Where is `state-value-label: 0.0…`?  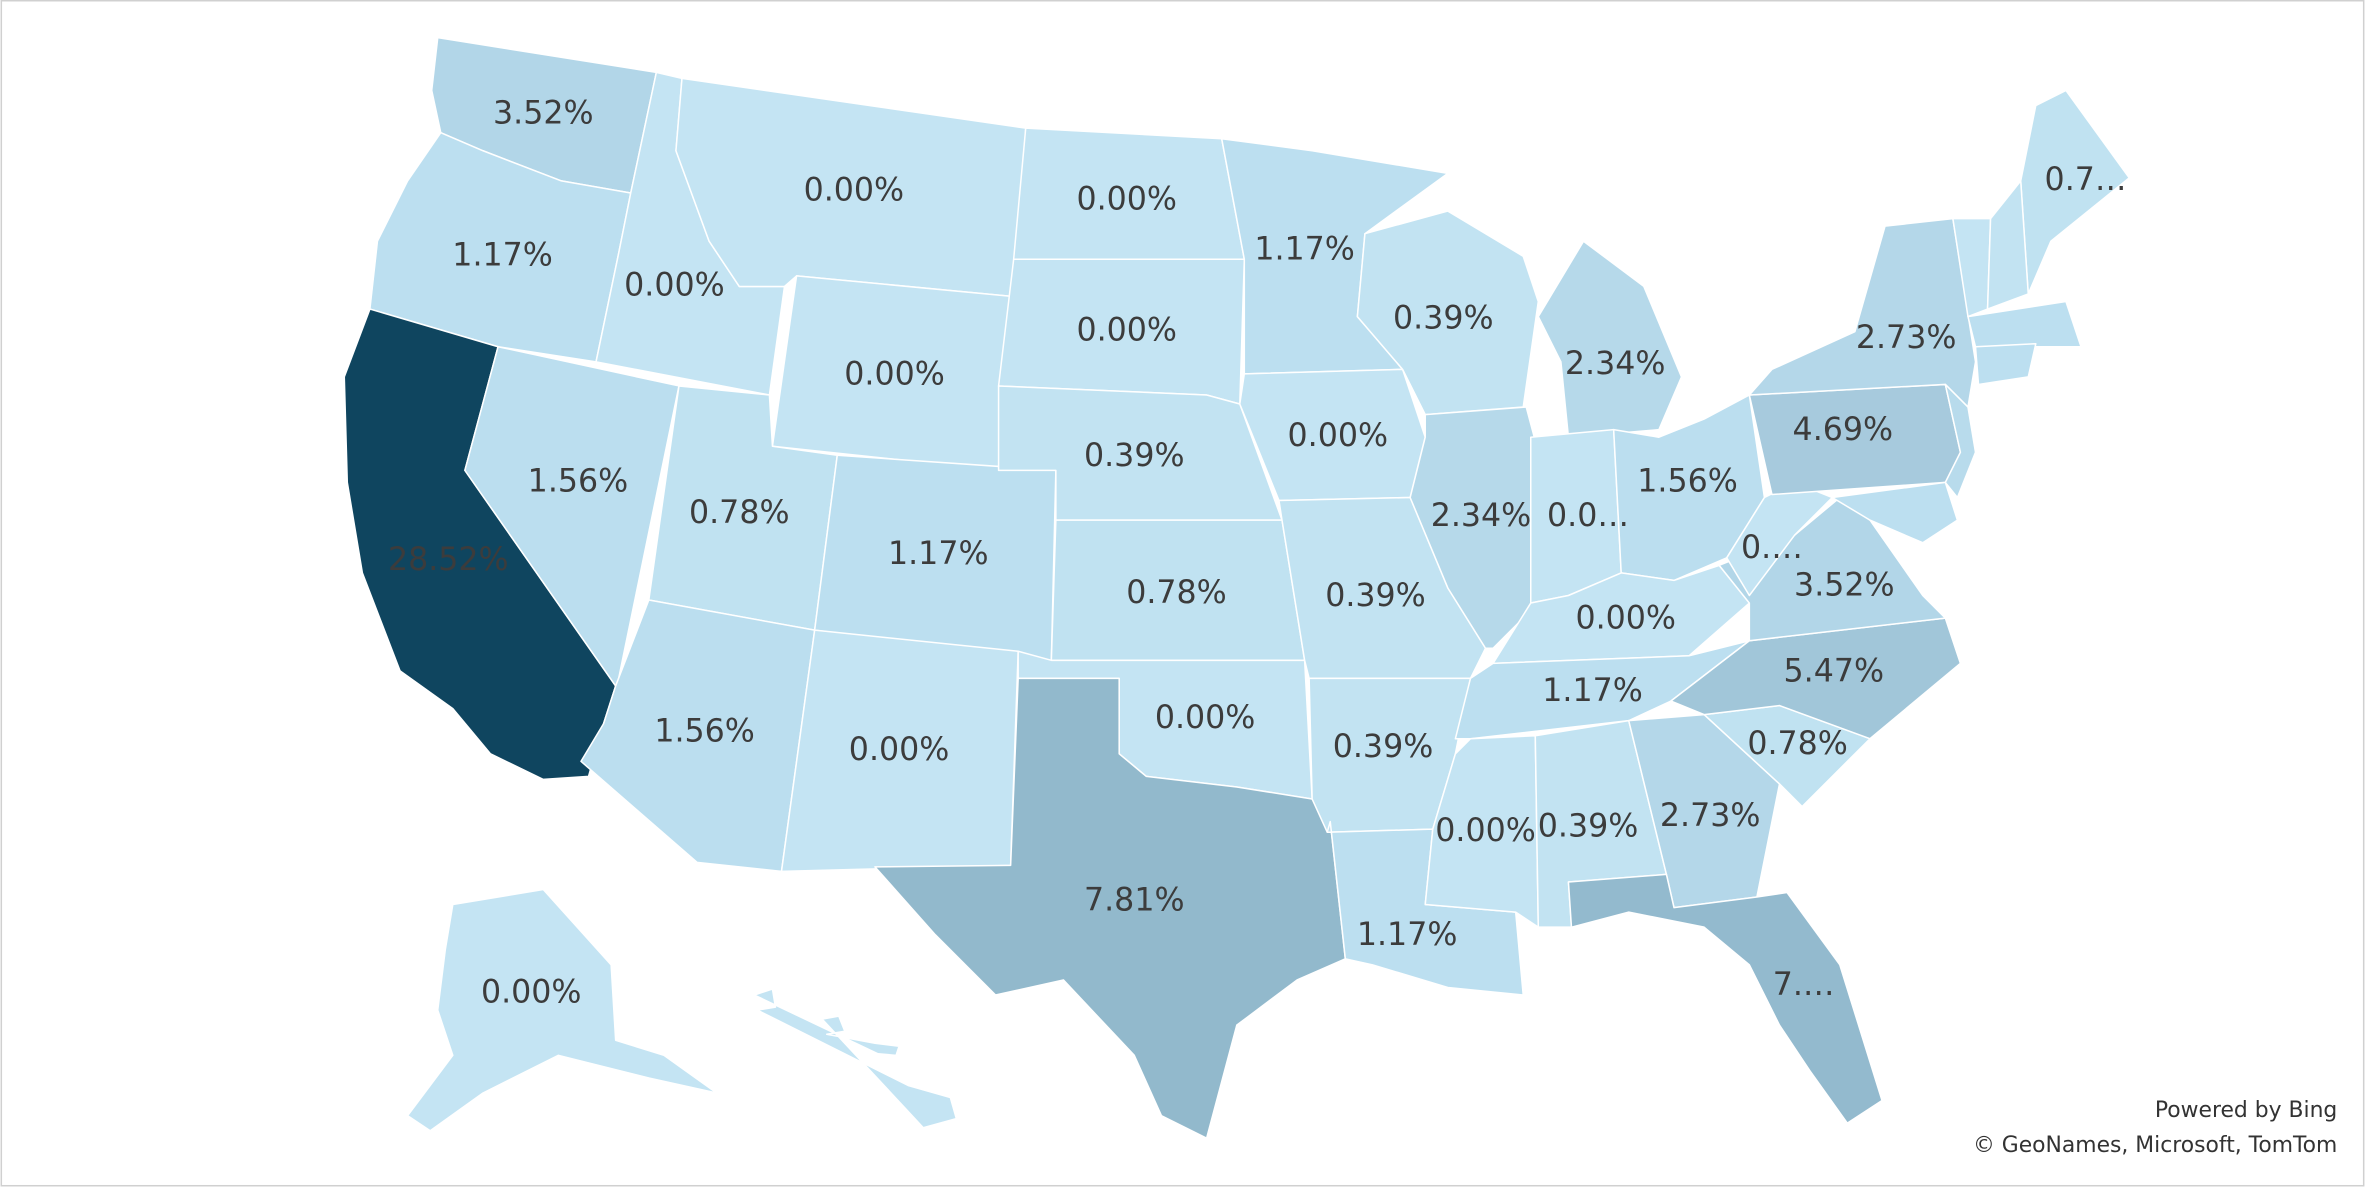
state-value-label: 0.0… is located at coordinates (1588, 516).